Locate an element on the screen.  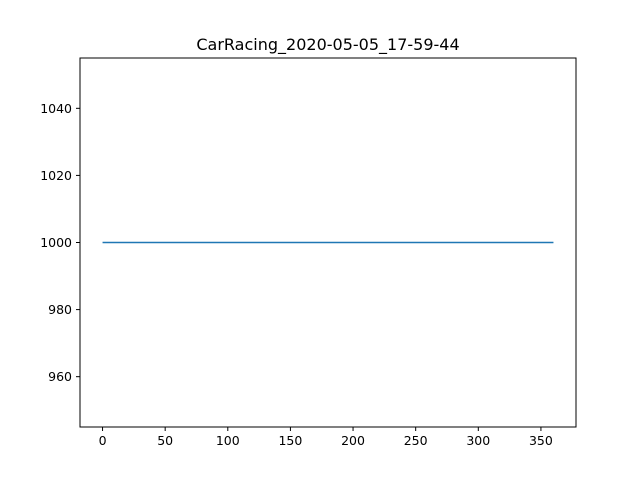
y-tick-label: 1040 is located at coordinates (56, 108).